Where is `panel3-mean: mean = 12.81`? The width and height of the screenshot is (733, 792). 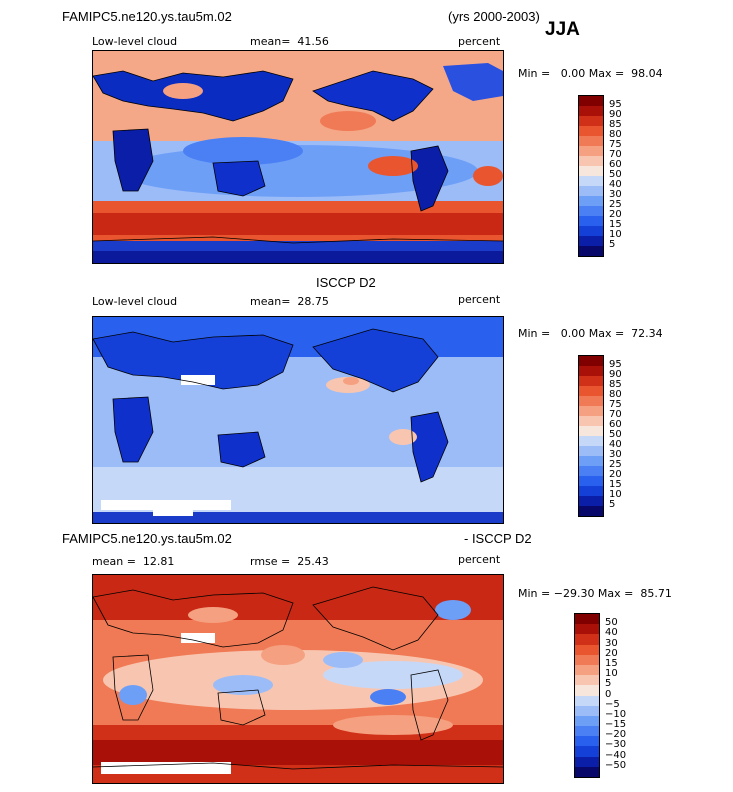
panel3-mean: mean = 12.81 is located at coordinates (133, 561).